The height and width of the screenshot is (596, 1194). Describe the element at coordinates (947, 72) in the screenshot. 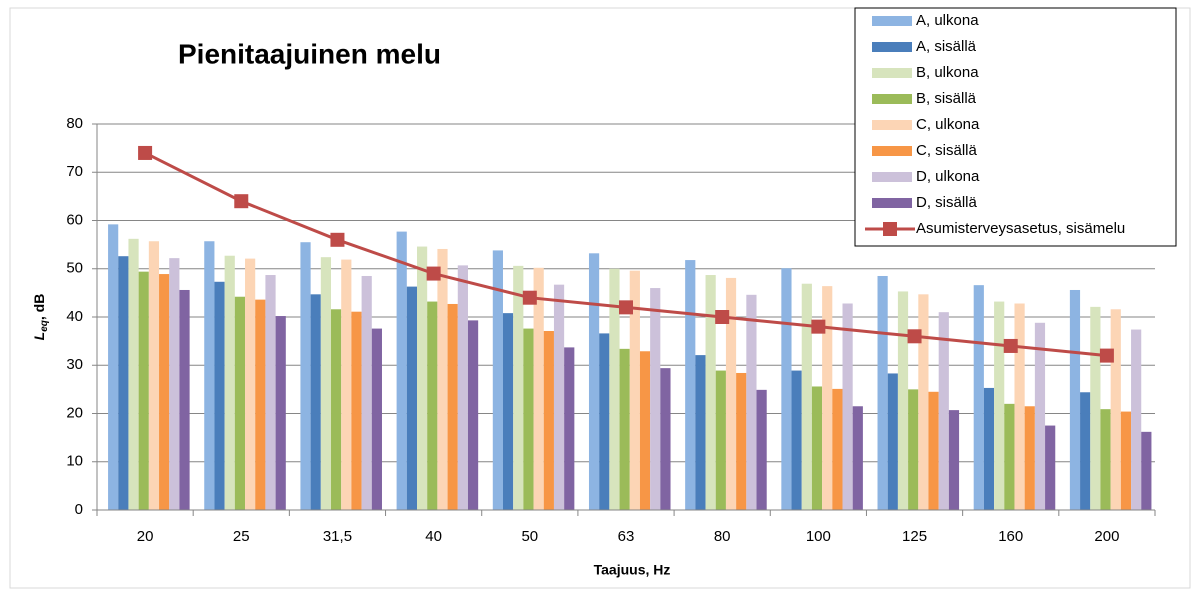

I see `legend-label: B, ulkona` at that location.